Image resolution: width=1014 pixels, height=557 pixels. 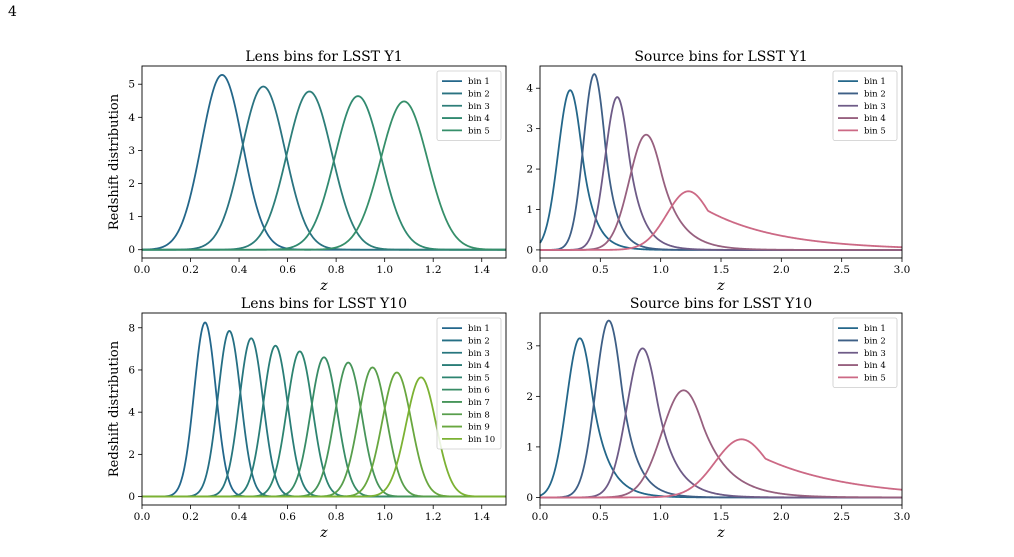 What do you see at coordinates (131, 370) in the screenshot?
I see `y-tick-label: 6` at bounding box center [131, 370].